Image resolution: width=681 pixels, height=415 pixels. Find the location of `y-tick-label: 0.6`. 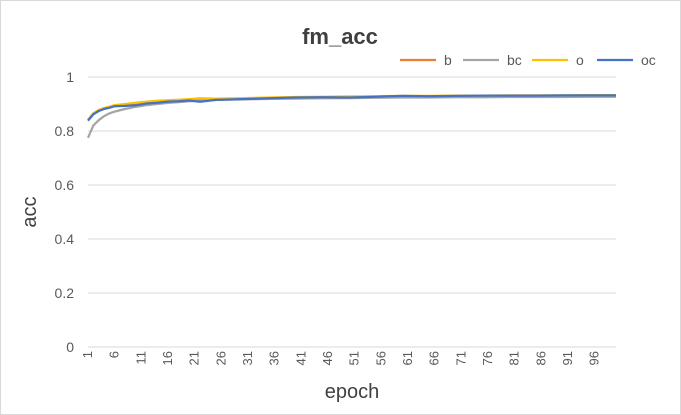

y-tick-label: 0.6 is located at coordinates (65, 185).